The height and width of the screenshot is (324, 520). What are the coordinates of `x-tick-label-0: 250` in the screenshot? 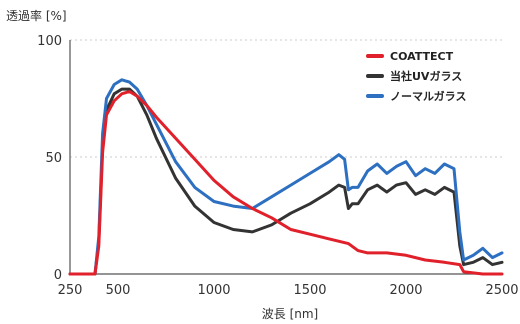 It's located at (70, 290).